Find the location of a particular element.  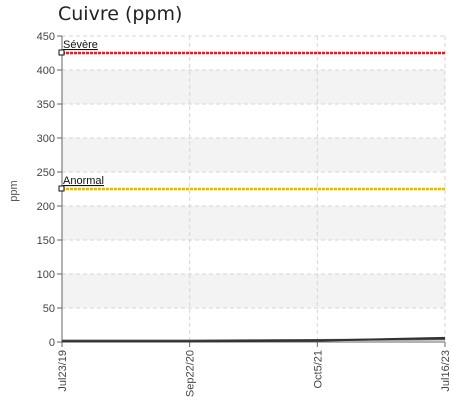

y-tick-label: 400 is located at coordinates (46, 71).